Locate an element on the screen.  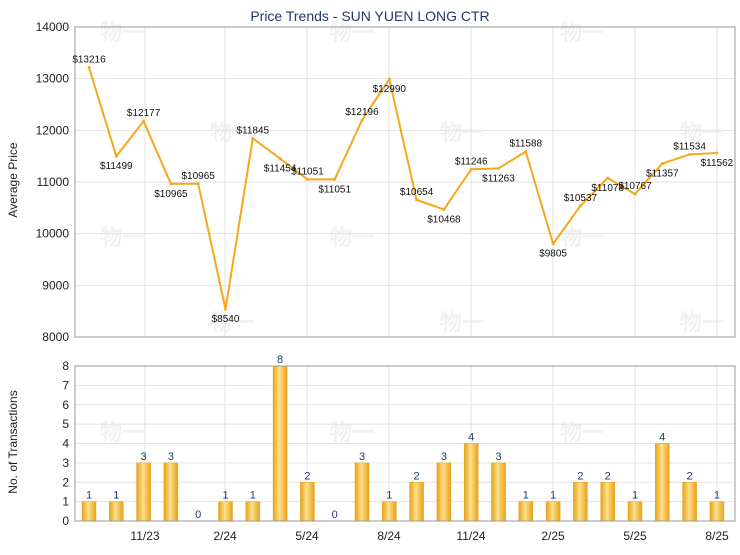
price-data-label: $11454 is located at coordinates (280, 169).